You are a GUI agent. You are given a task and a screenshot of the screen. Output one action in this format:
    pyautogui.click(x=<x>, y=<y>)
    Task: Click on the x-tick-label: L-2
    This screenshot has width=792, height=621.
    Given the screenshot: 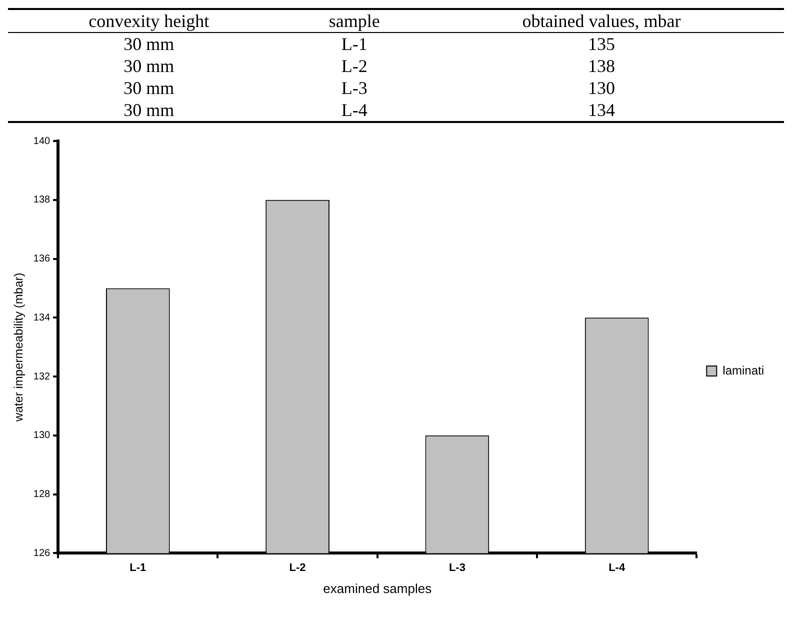 What is the action you would take?
    pyautogui.click(x=297, y=568)
    